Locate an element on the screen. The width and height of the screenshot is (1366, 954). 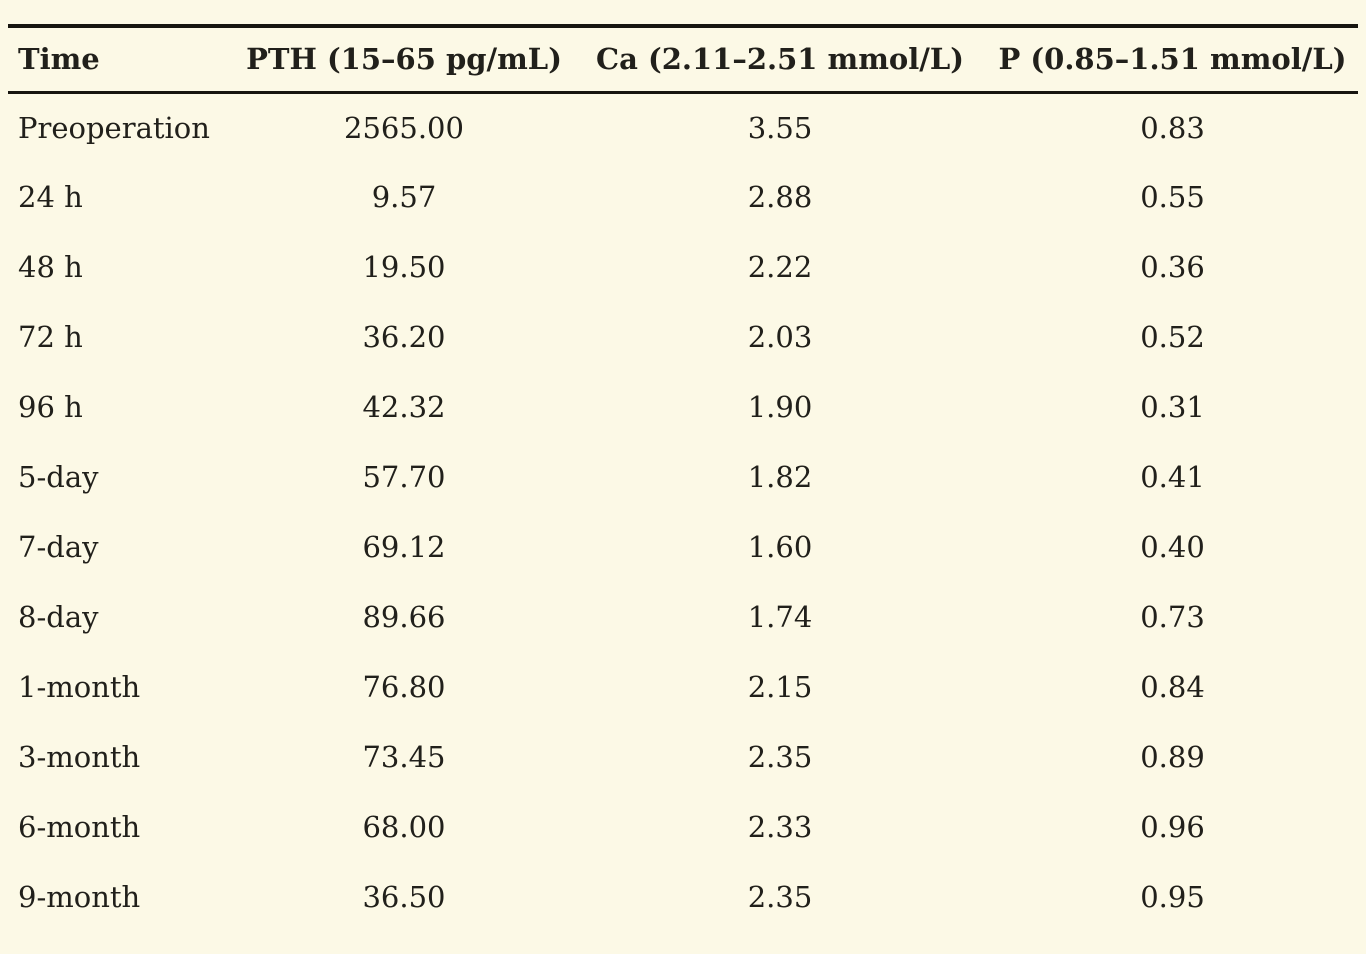
table-row: 5-day 57.70 1.82 0.41 is located at coordinates (683, 477).